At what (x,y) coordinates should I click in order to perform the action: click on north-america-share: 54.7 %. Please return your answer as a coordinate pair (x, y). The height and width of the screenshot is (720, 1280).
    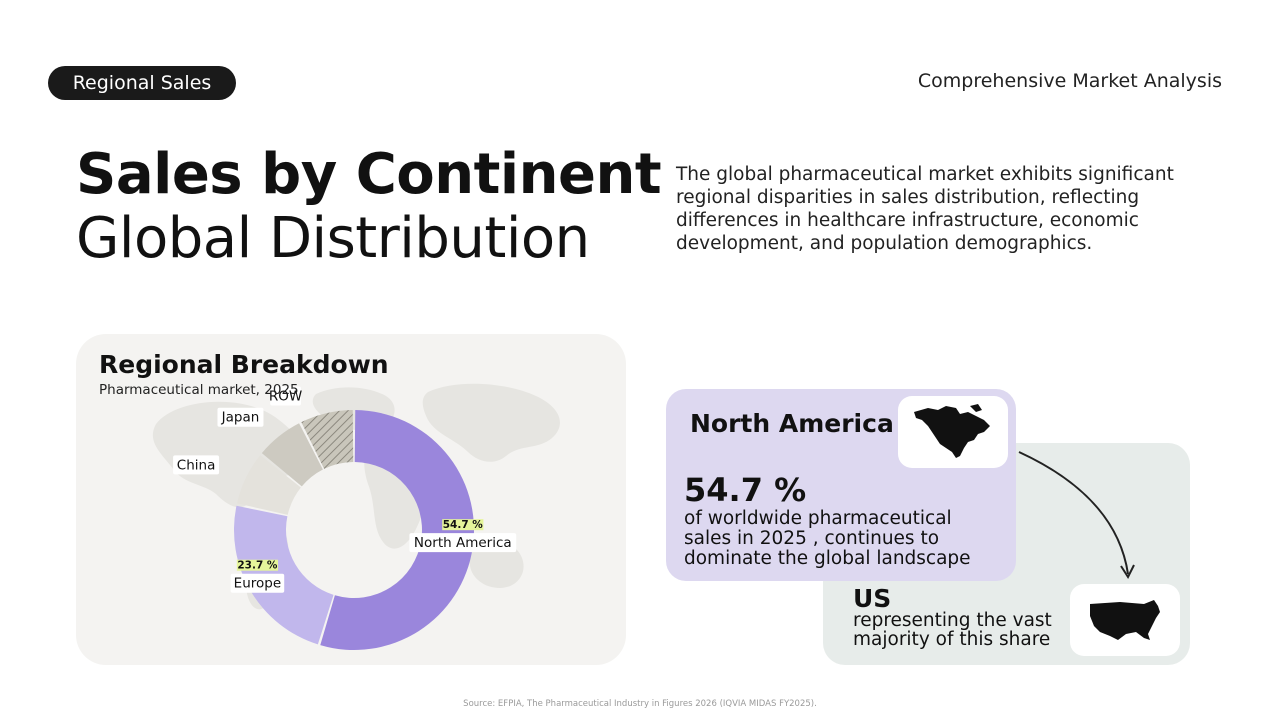
    Looking at the image, I should click on (745, 490).